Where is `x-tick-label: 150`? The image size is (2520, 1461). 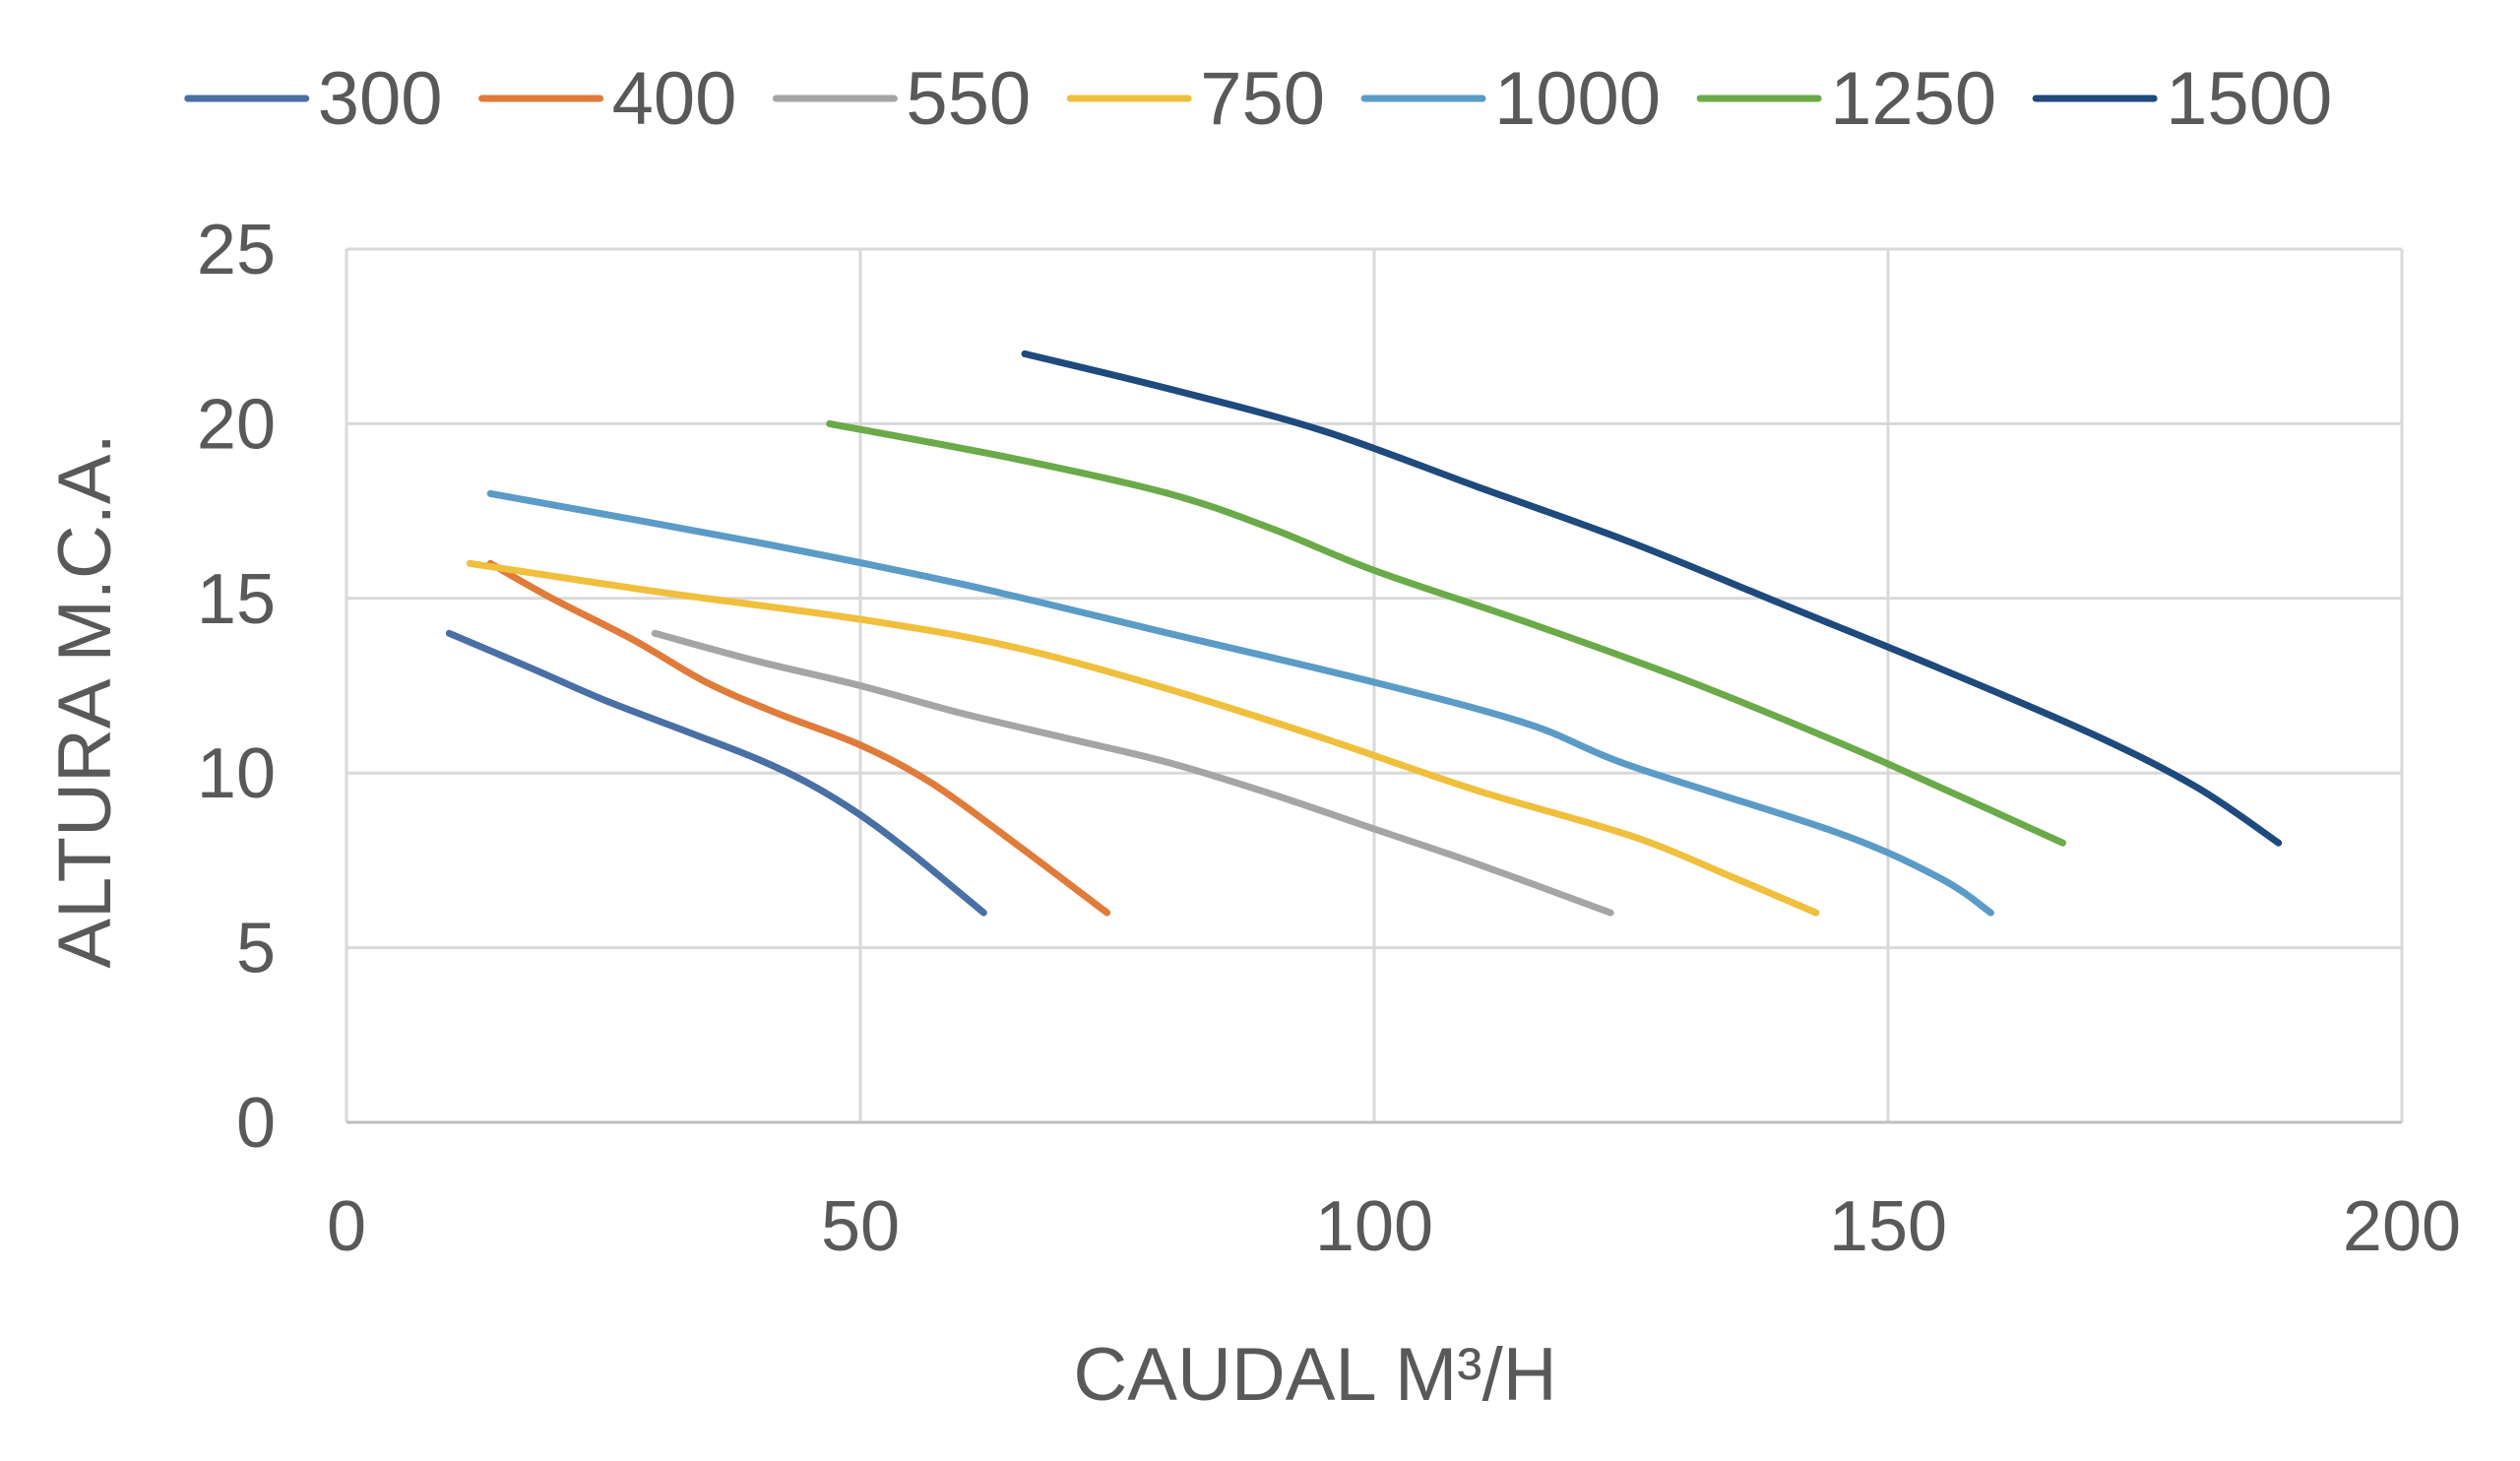
x-tick-label: 150 is located at coordinates (1888, 1226).